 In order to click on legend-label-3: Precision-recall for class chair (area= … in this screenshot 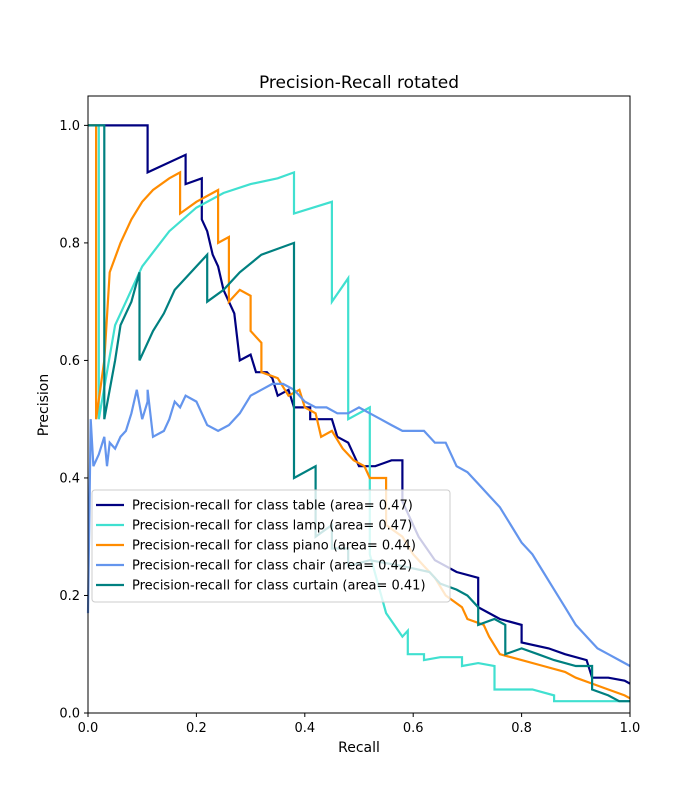, I will do `click(272, 566)`.